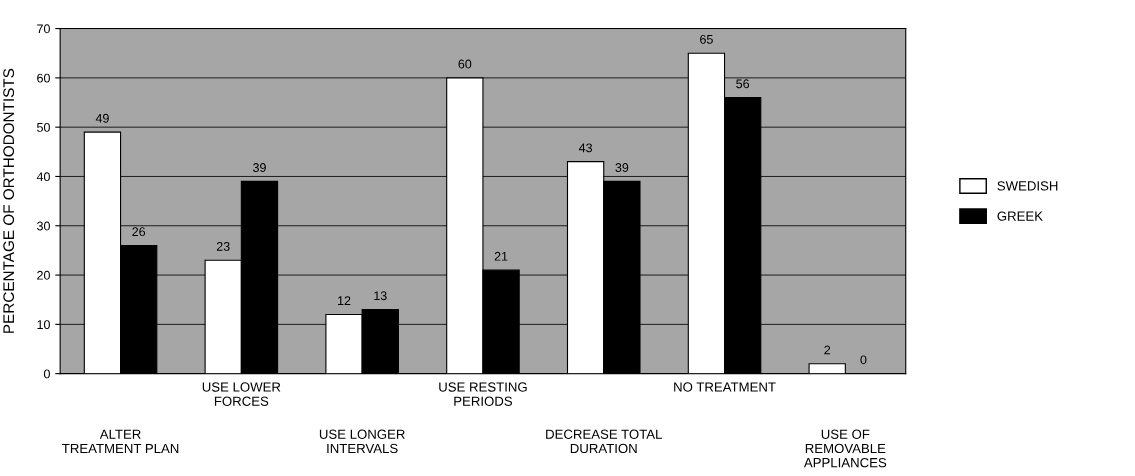 This screenshot has height=476, width=1135. What do you see at coordinates (725, 387) in the screenshot?
I see `x-tick-label: NO TREATMENT` at bounding box center [725, 387].